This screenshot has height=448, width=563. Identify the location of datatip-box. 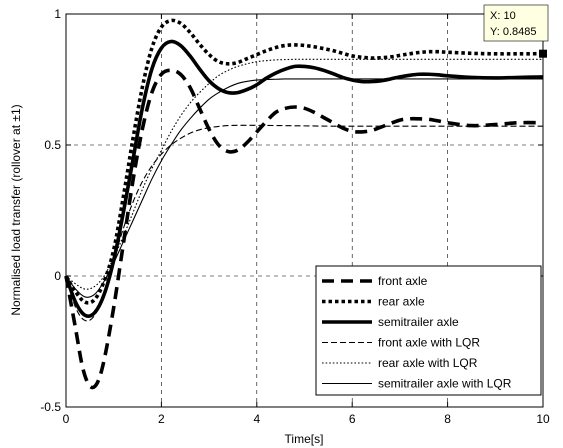
(516, 23).